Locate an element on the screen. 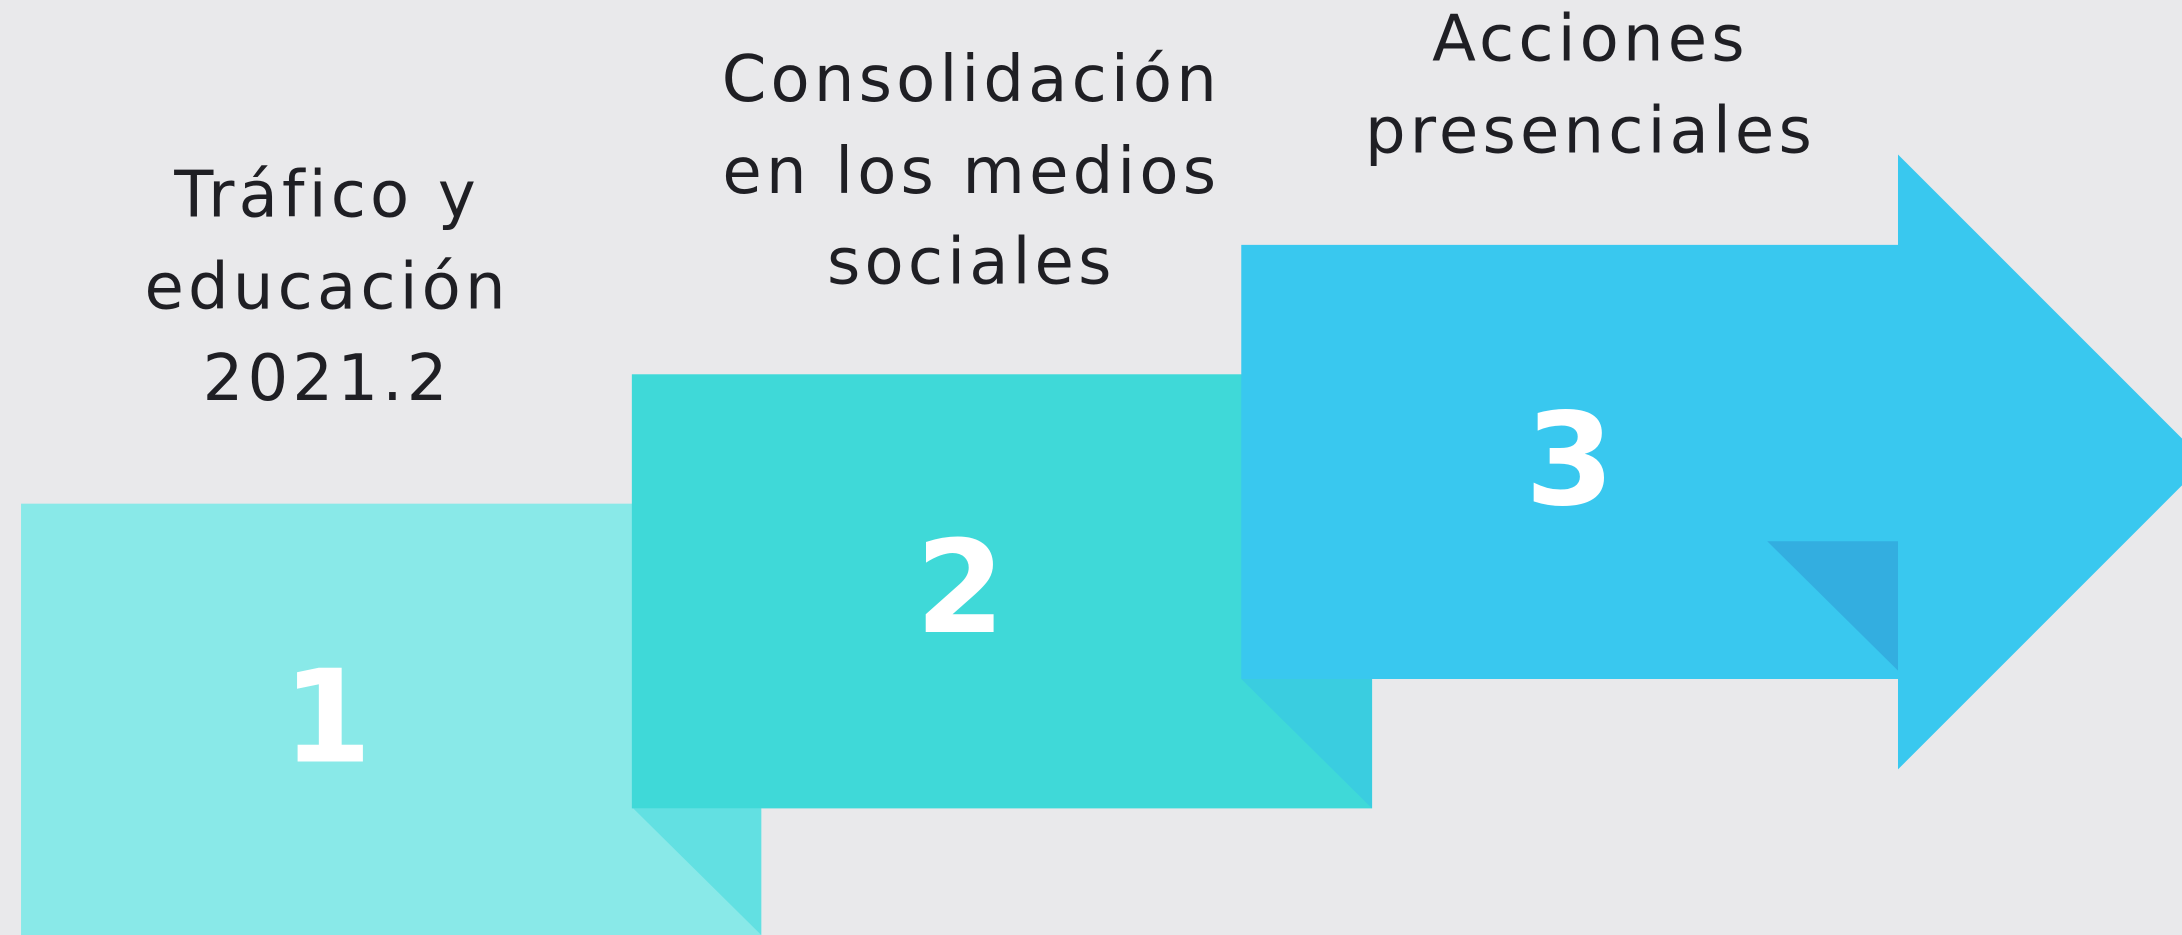 This screenshot has height=935, width=2182. step-label: presenciales is located at coordinates (1590, 132).